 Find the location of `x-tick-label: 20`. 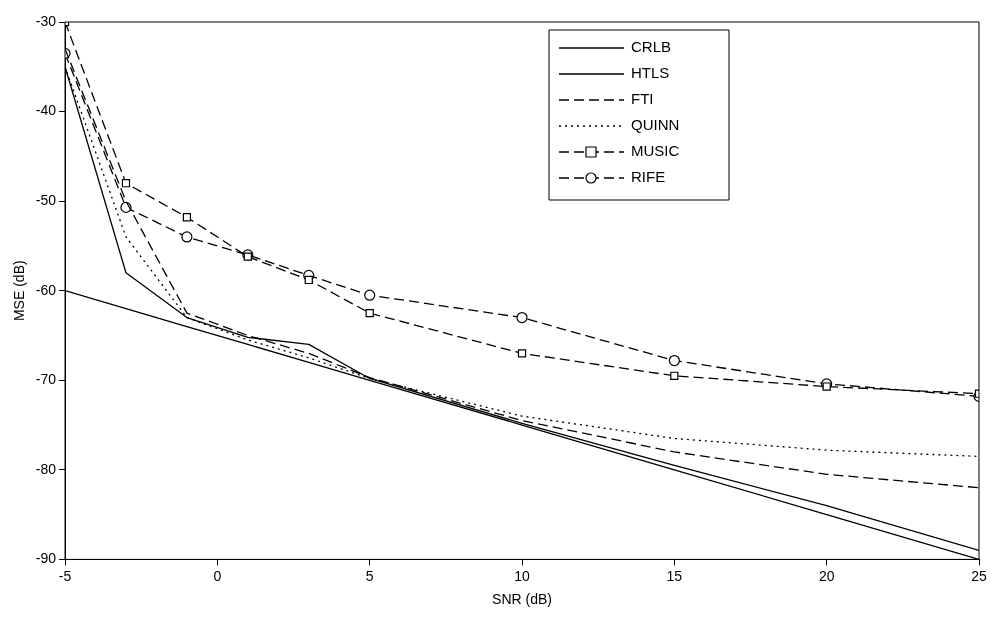

x-tick-label: 20 is located at coordinates (826, 575).